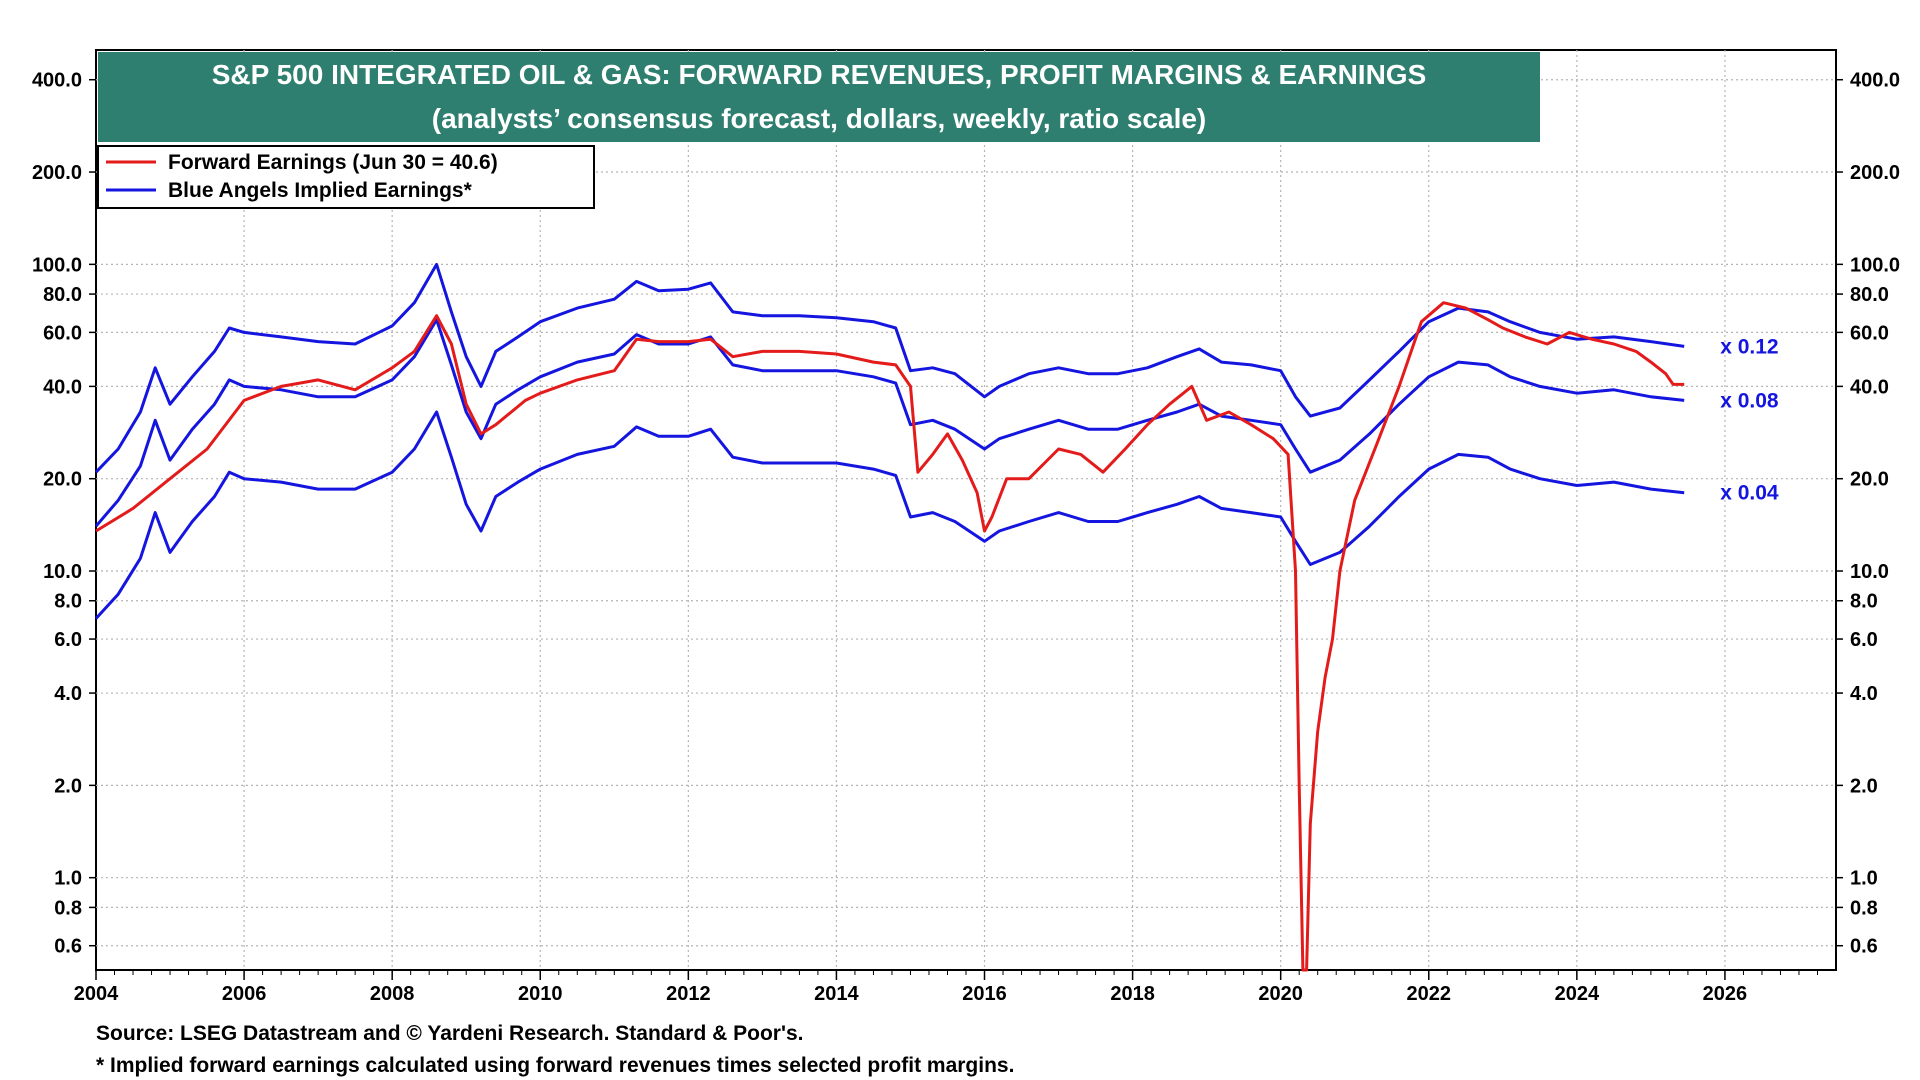 Image resolution: width=1920 pixels, height=1080 pixels. Describe the element at coordinates (62, 572) in the screenshot. I see `y-tick-label-left: 10.0` at that location.